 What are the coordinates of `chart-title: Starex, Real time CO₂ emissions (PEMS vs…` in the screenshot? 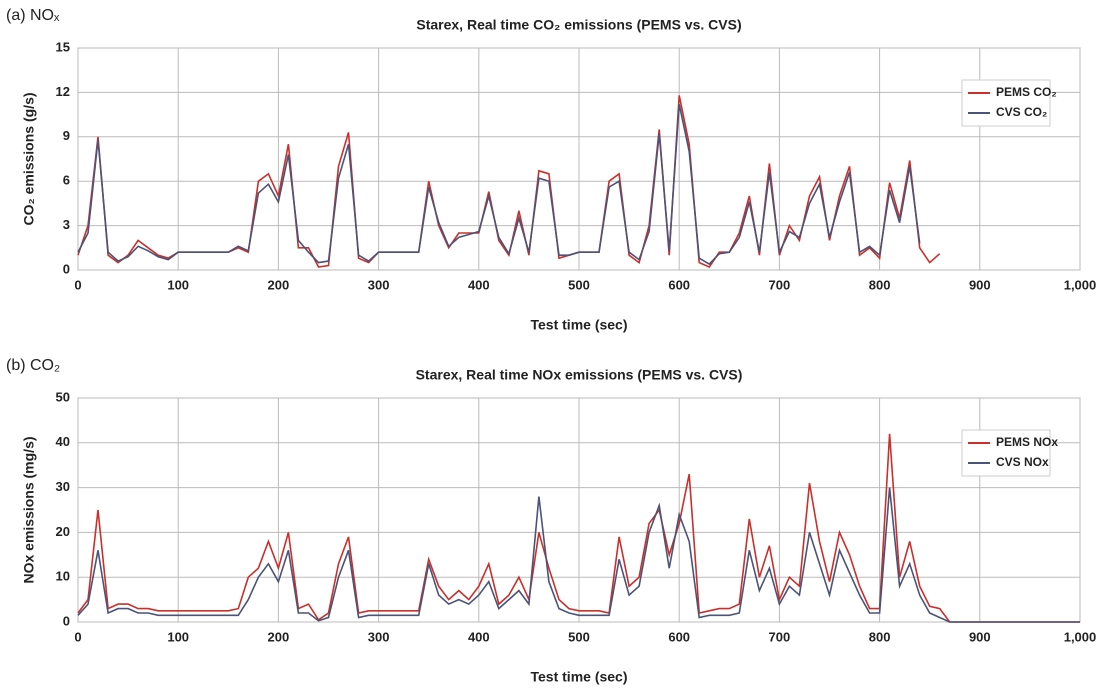 It's located at (578, 25).